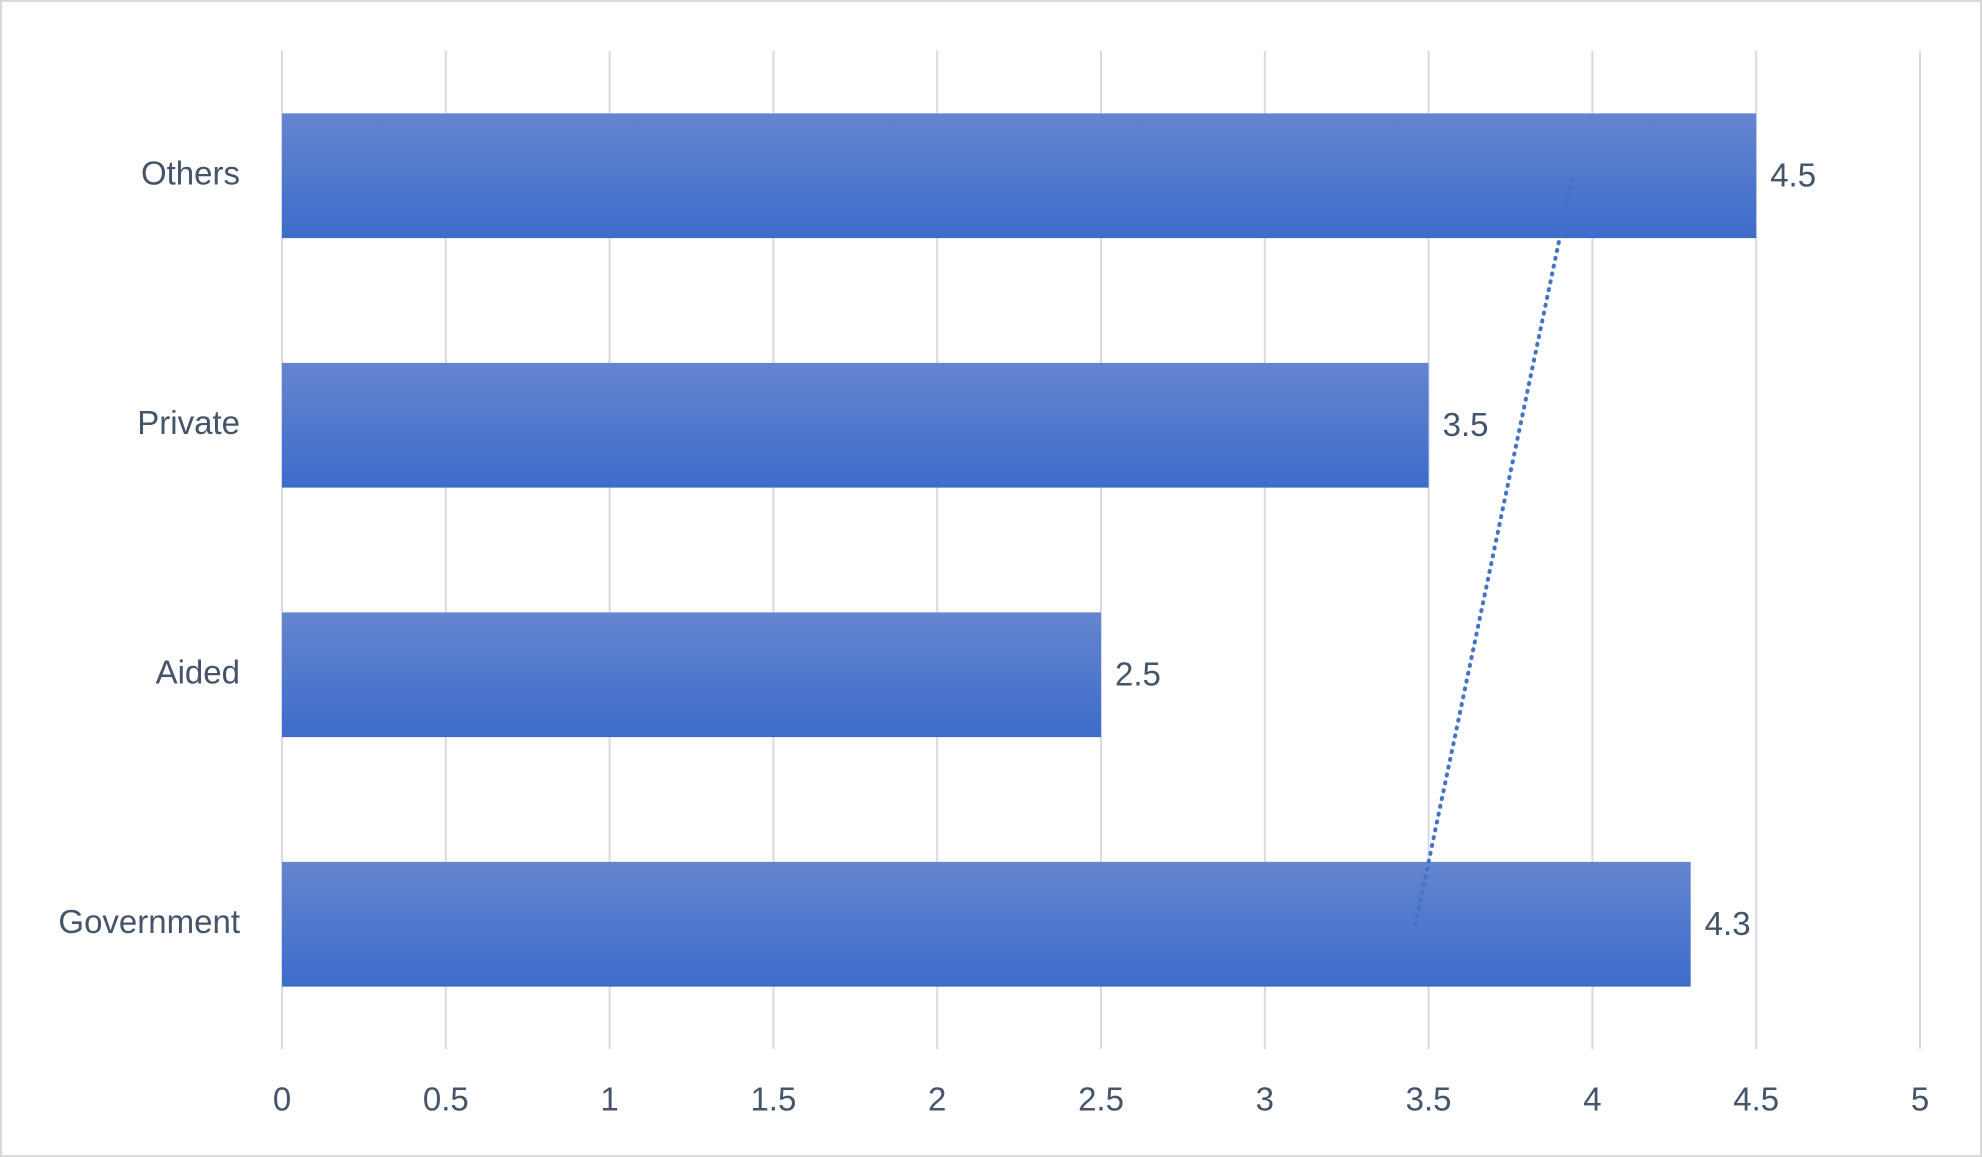  I want to click on x-tick-label: 0, so click(282, 1099).